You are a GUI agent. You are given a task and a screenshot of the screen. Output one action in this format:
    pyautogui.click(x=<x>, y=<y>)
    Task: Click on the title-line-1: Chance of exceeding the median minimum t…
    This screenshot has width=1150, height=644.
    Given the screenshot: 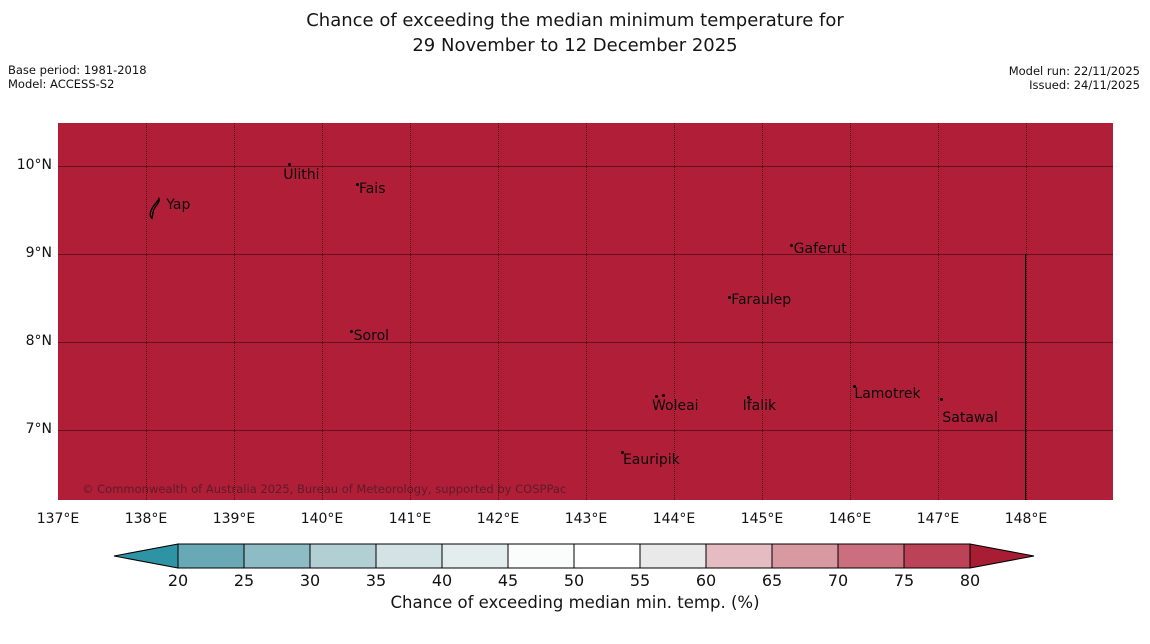 What is the action you would take?
    pyautogui.click(x=575, y=20)
    